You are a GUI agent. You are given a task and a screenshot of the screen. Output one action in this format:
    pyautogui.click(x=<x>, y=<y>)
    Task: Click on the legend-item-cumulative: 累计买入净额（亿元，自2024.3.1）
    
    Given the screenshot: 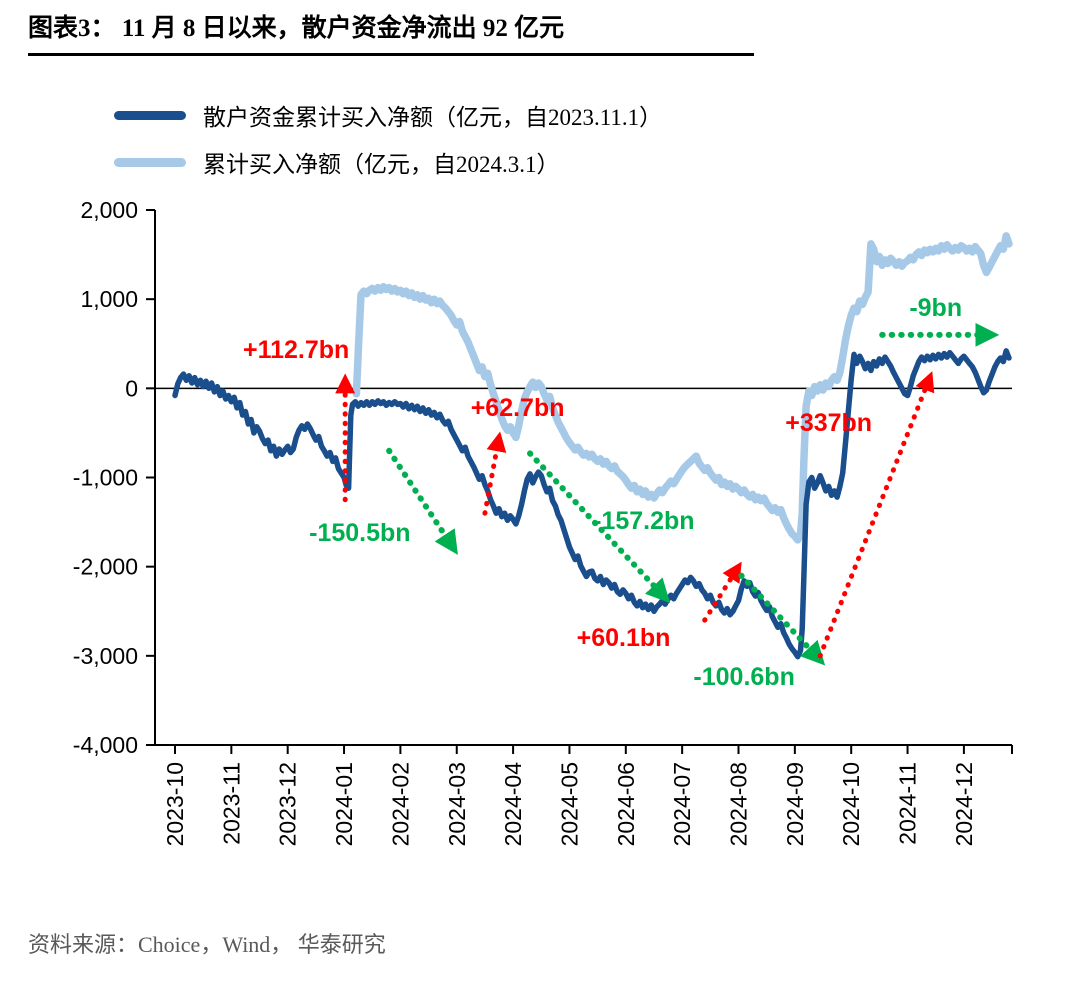 What is the action you would take?
    pyautogui.click(x=597, y=162)
    